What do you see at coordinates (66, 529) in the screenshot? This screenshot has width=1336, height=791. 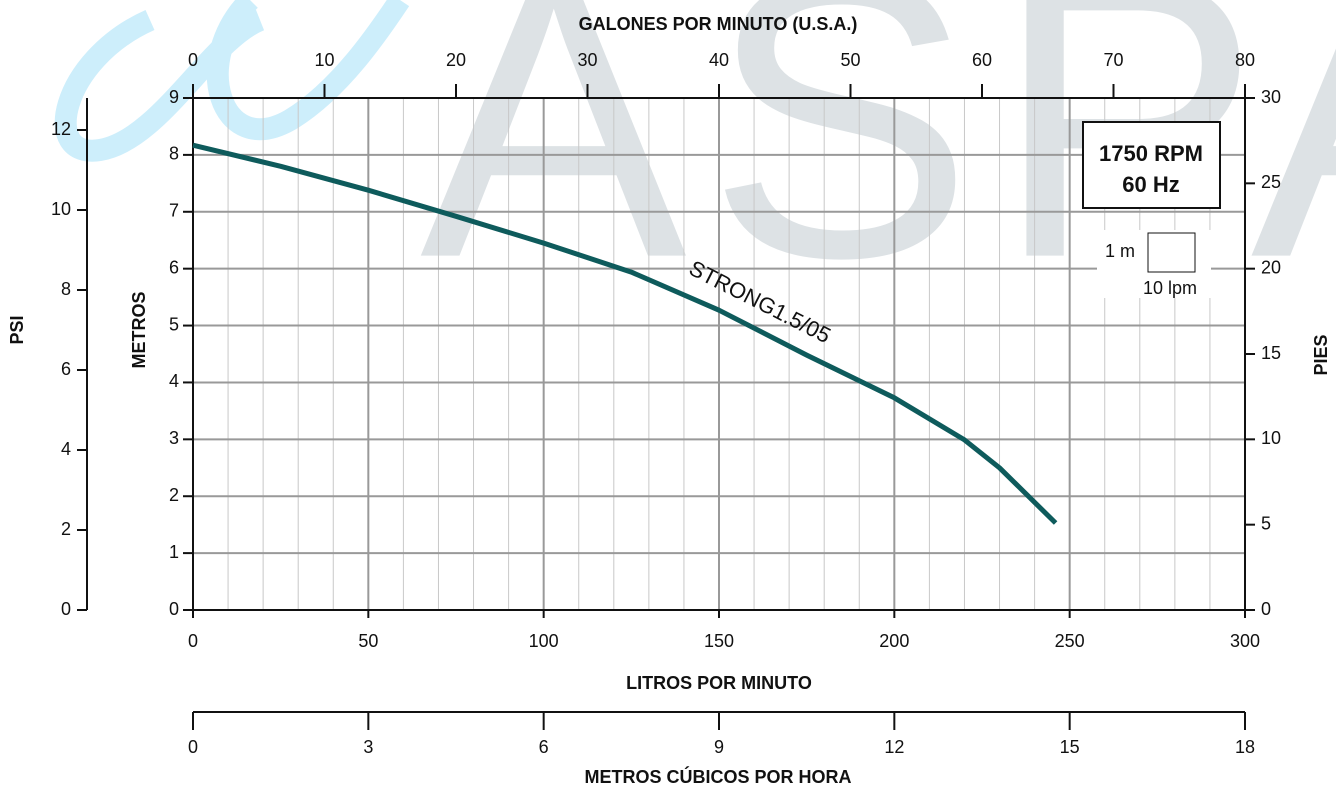 I see `y3-tick-label: 2` at bounding box center [66, 529].